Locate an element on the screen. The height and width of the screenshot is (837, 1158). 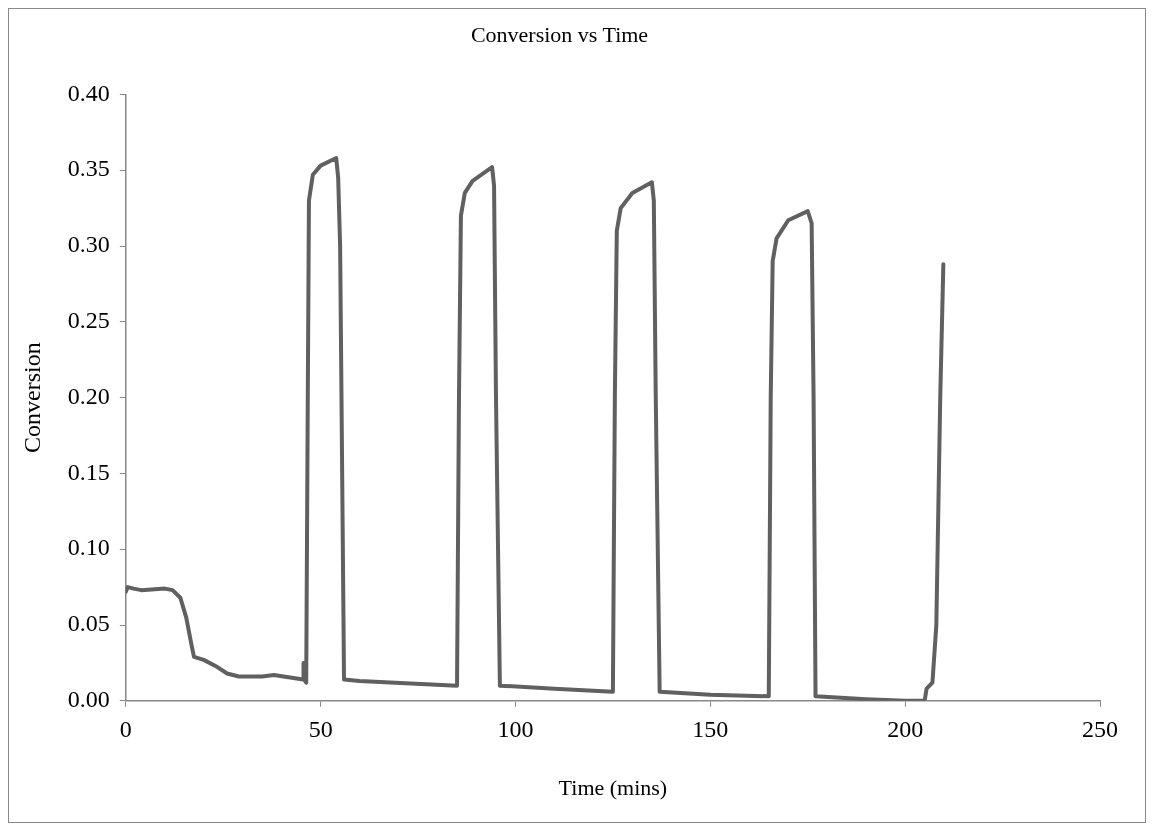
x-tick-label: 100 is located at coordinates (515, 729).